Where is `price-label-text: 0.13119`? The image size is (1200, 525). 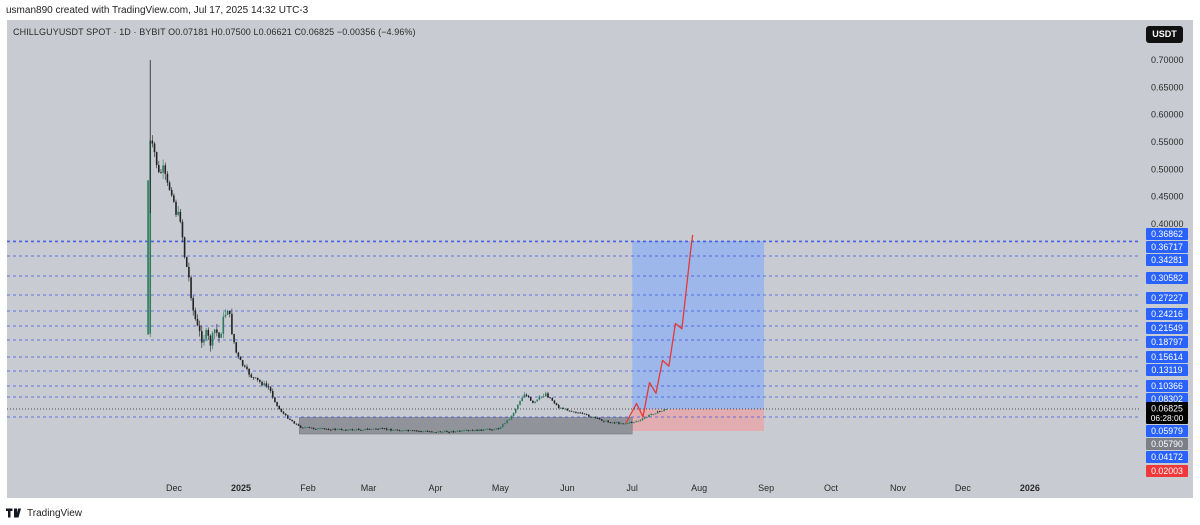
price-label-text: 0.13119 is located at coordinates (1166, 370).